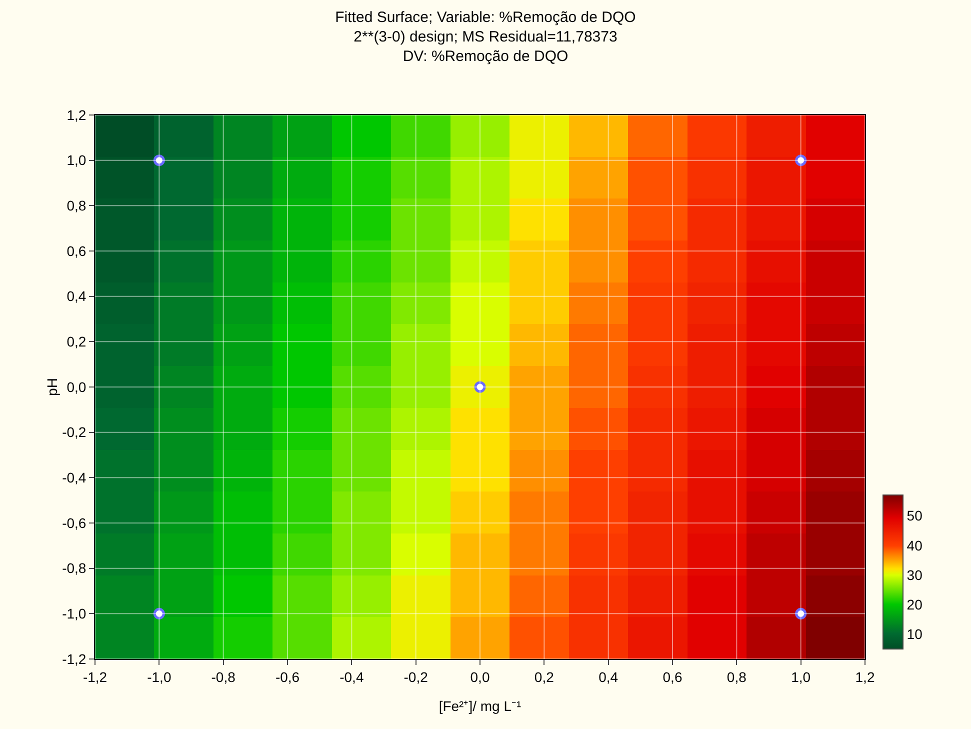 This screenshot has width=971, height=729. Describe the element at coordinates (74, 658) in the screenshot. I see `y-tick-label: -1,2` at that location.